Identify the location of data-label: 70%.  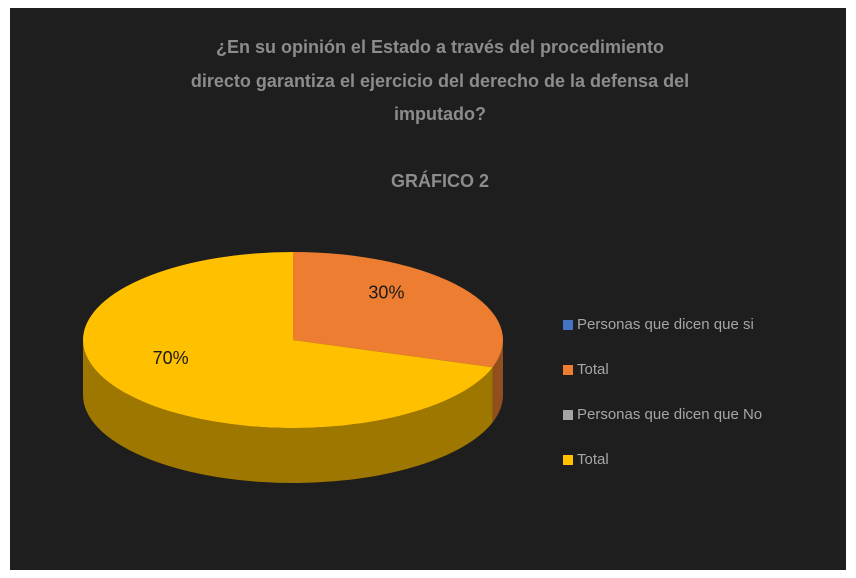
(171, 358).